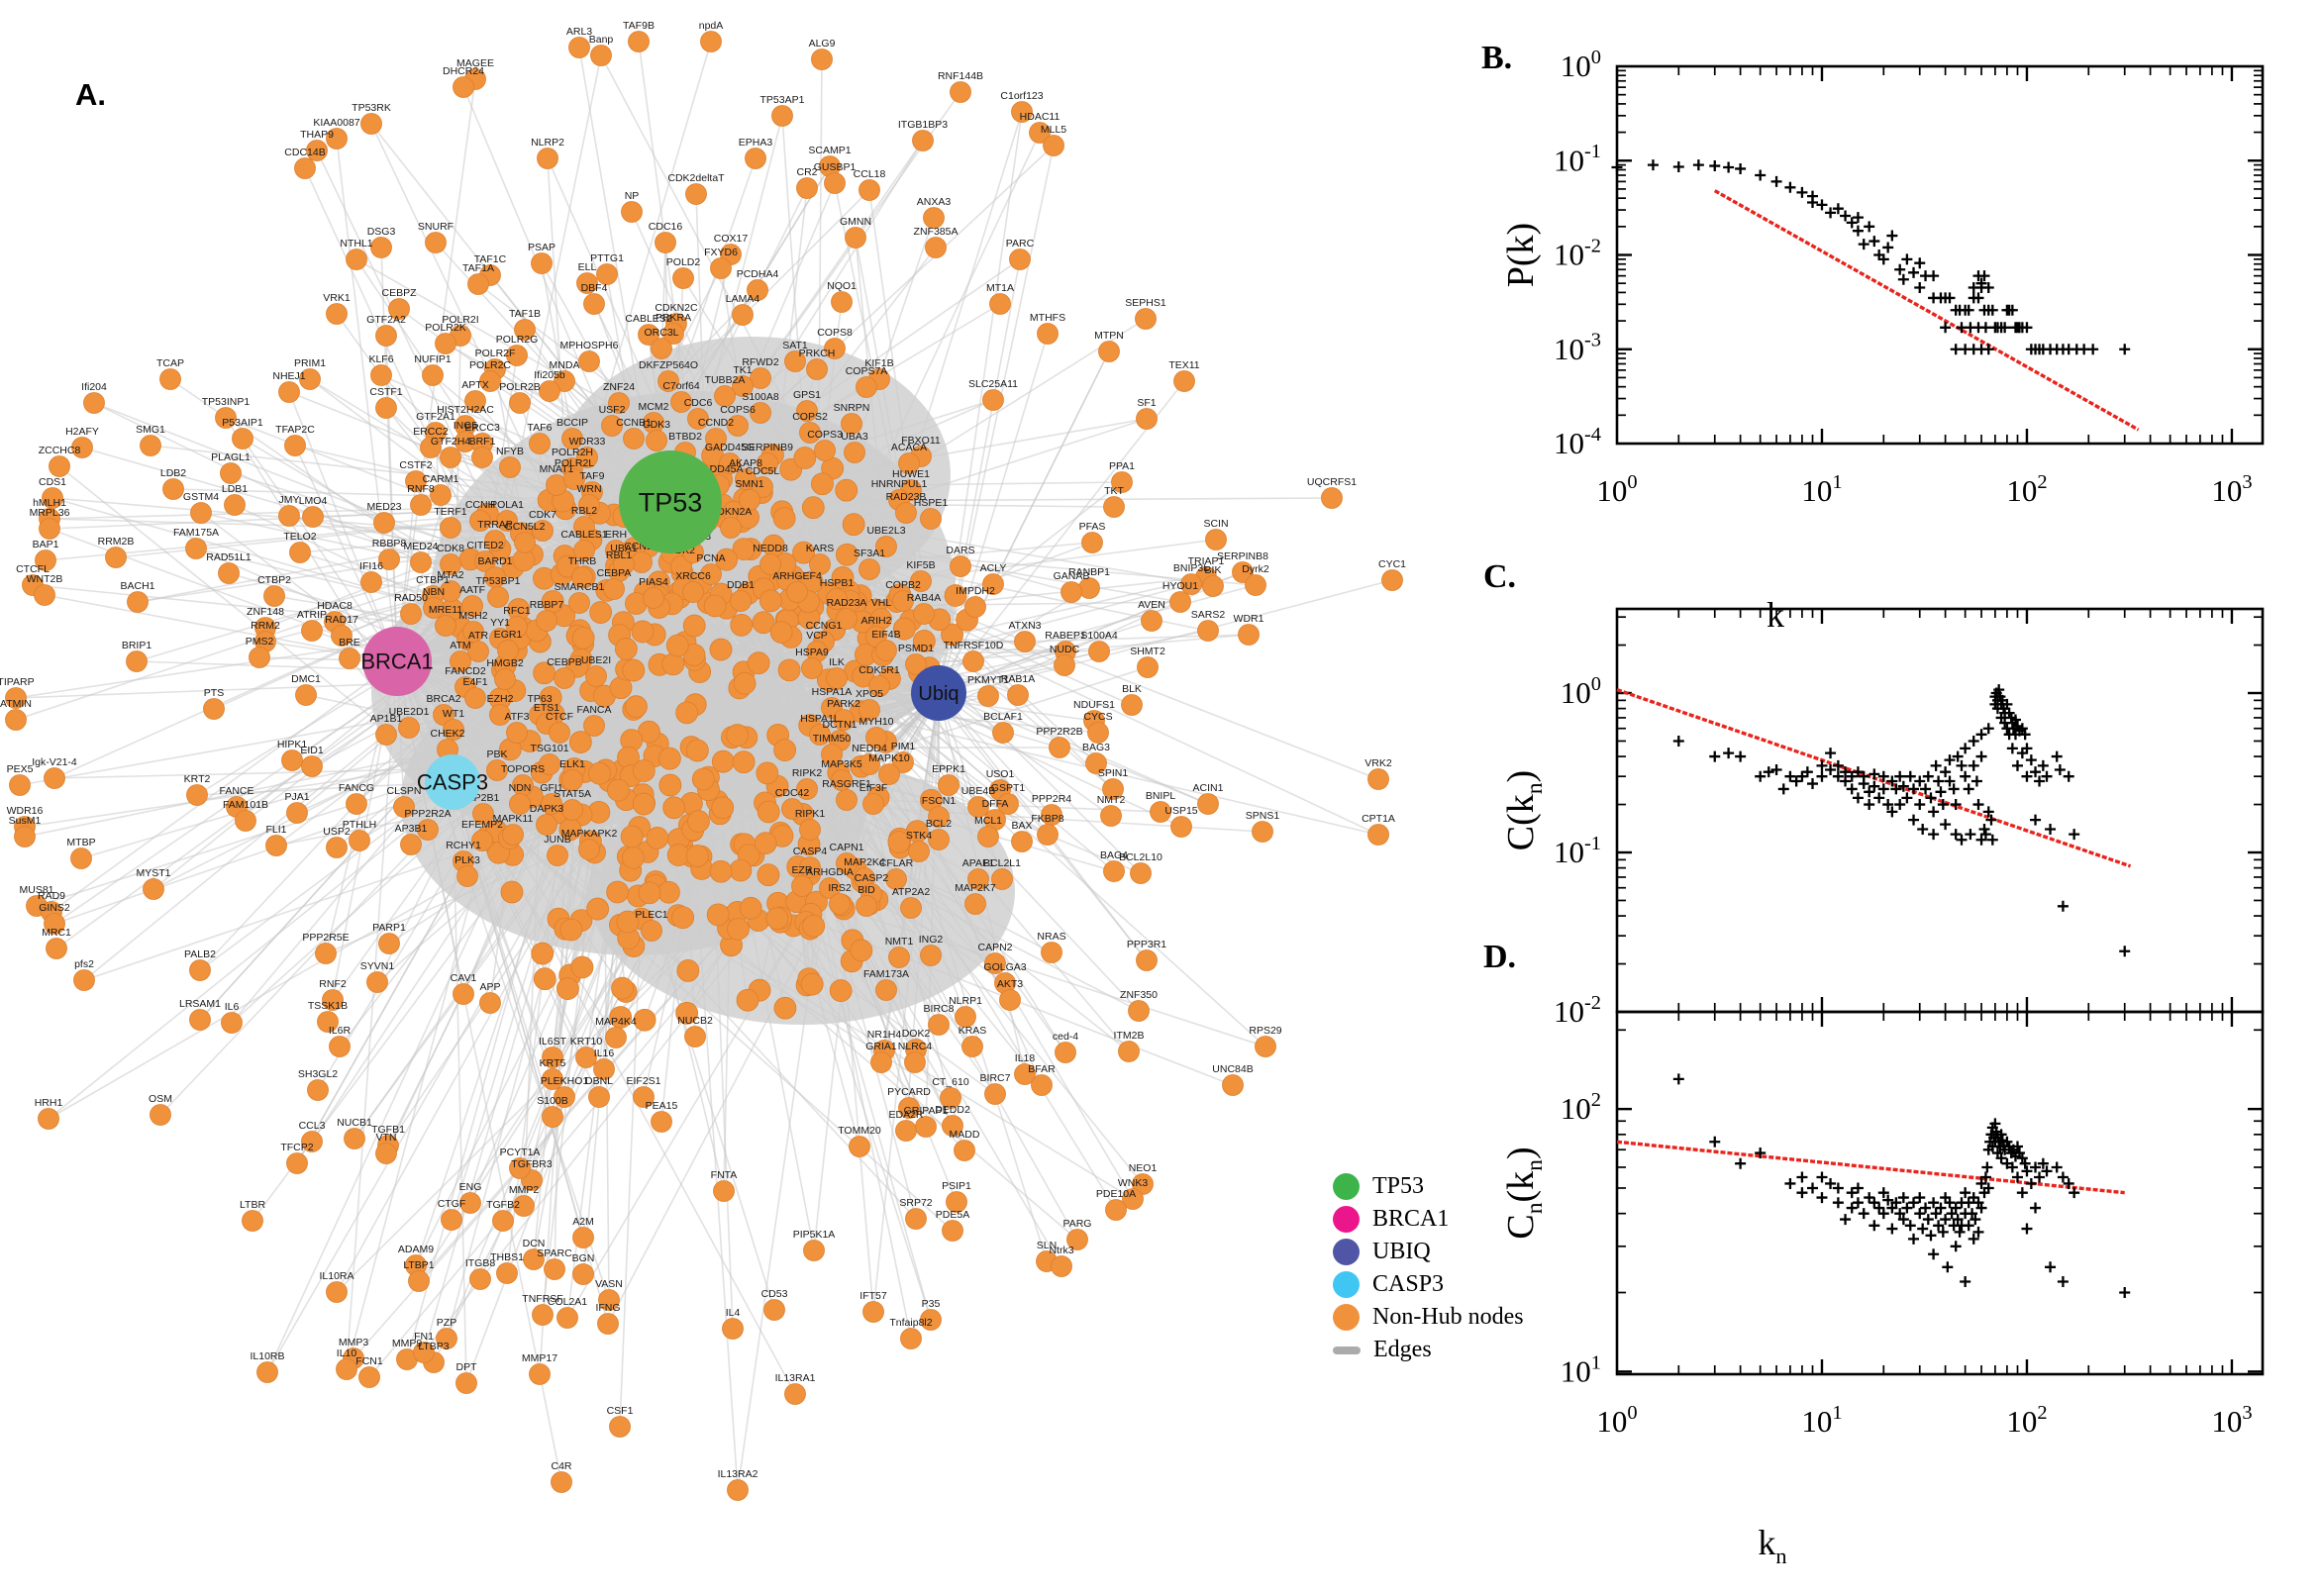 The width and height of the screenshot is (2323, 1596). Describe the element at coordinates (420, 546) in the screenshot. I see `node-label: MED24` at that location.